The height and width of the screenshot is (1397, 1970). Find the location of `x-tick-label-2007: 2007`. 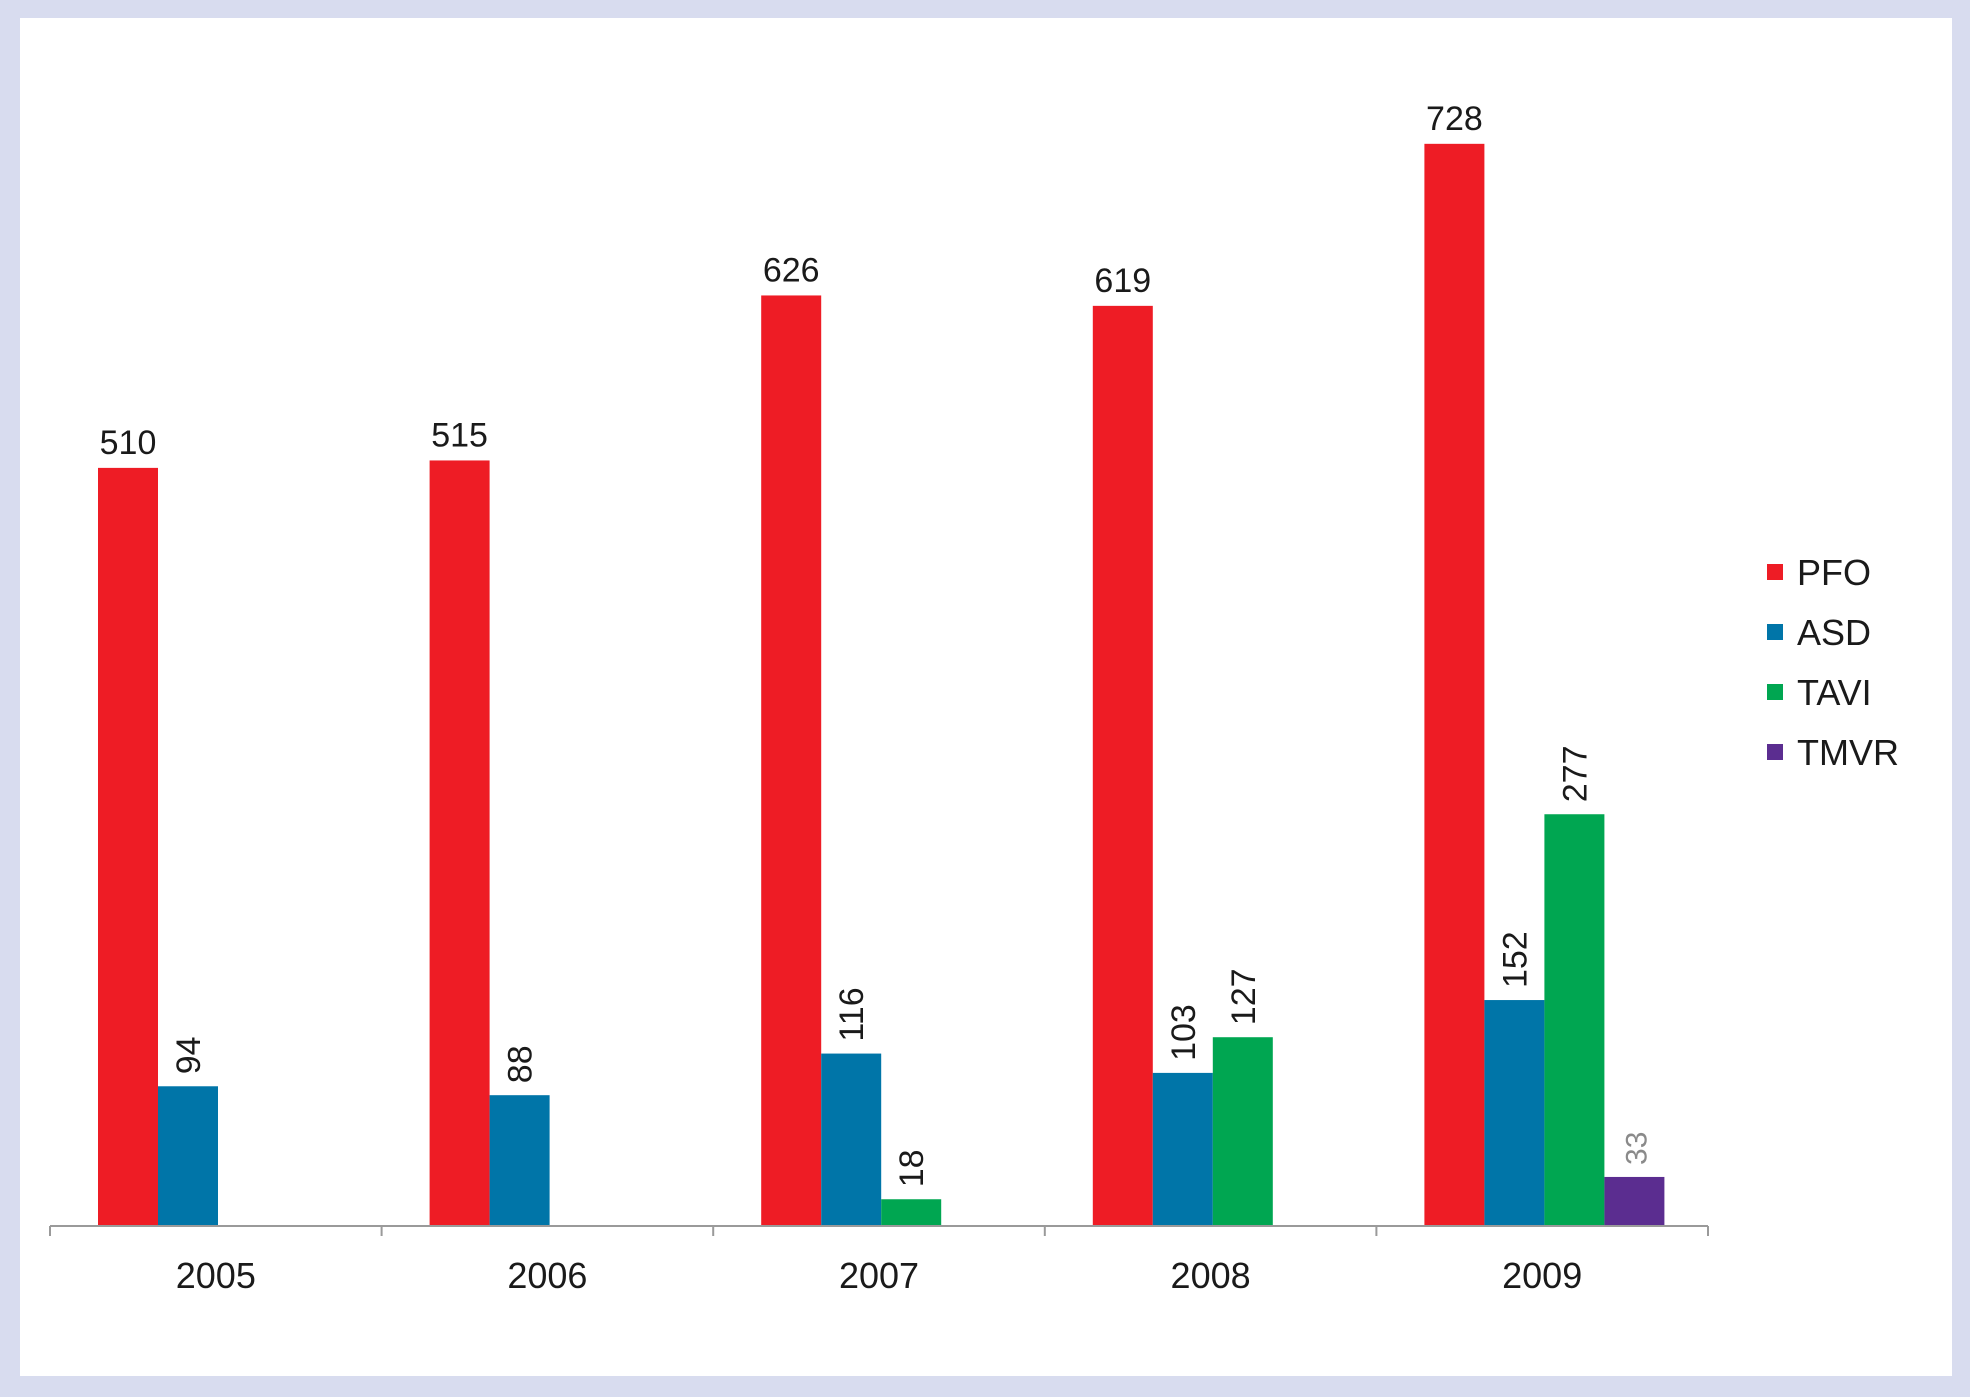

x-tick-label-2007: 2007 is located at coordinates (879, 1275).